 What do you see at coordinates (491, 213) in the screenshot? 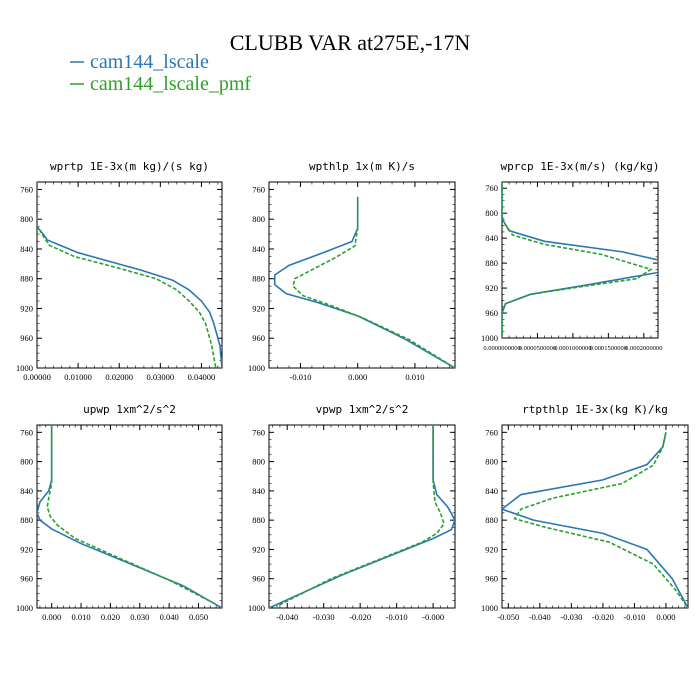
I see `panel-2-ytick-label-1: 800` at bounding box center [491, 213].